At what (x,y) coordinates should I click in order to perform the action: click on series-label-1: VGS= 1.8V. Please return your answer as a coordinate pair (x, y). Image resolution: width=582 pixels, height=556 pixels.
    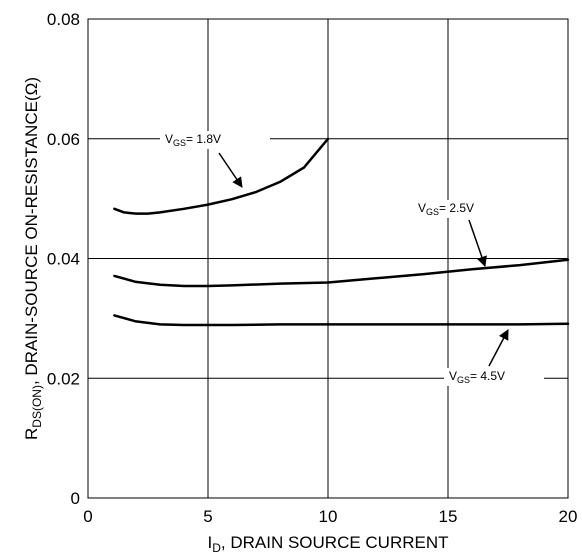
    Looking at the image, I should click on (193, 140).